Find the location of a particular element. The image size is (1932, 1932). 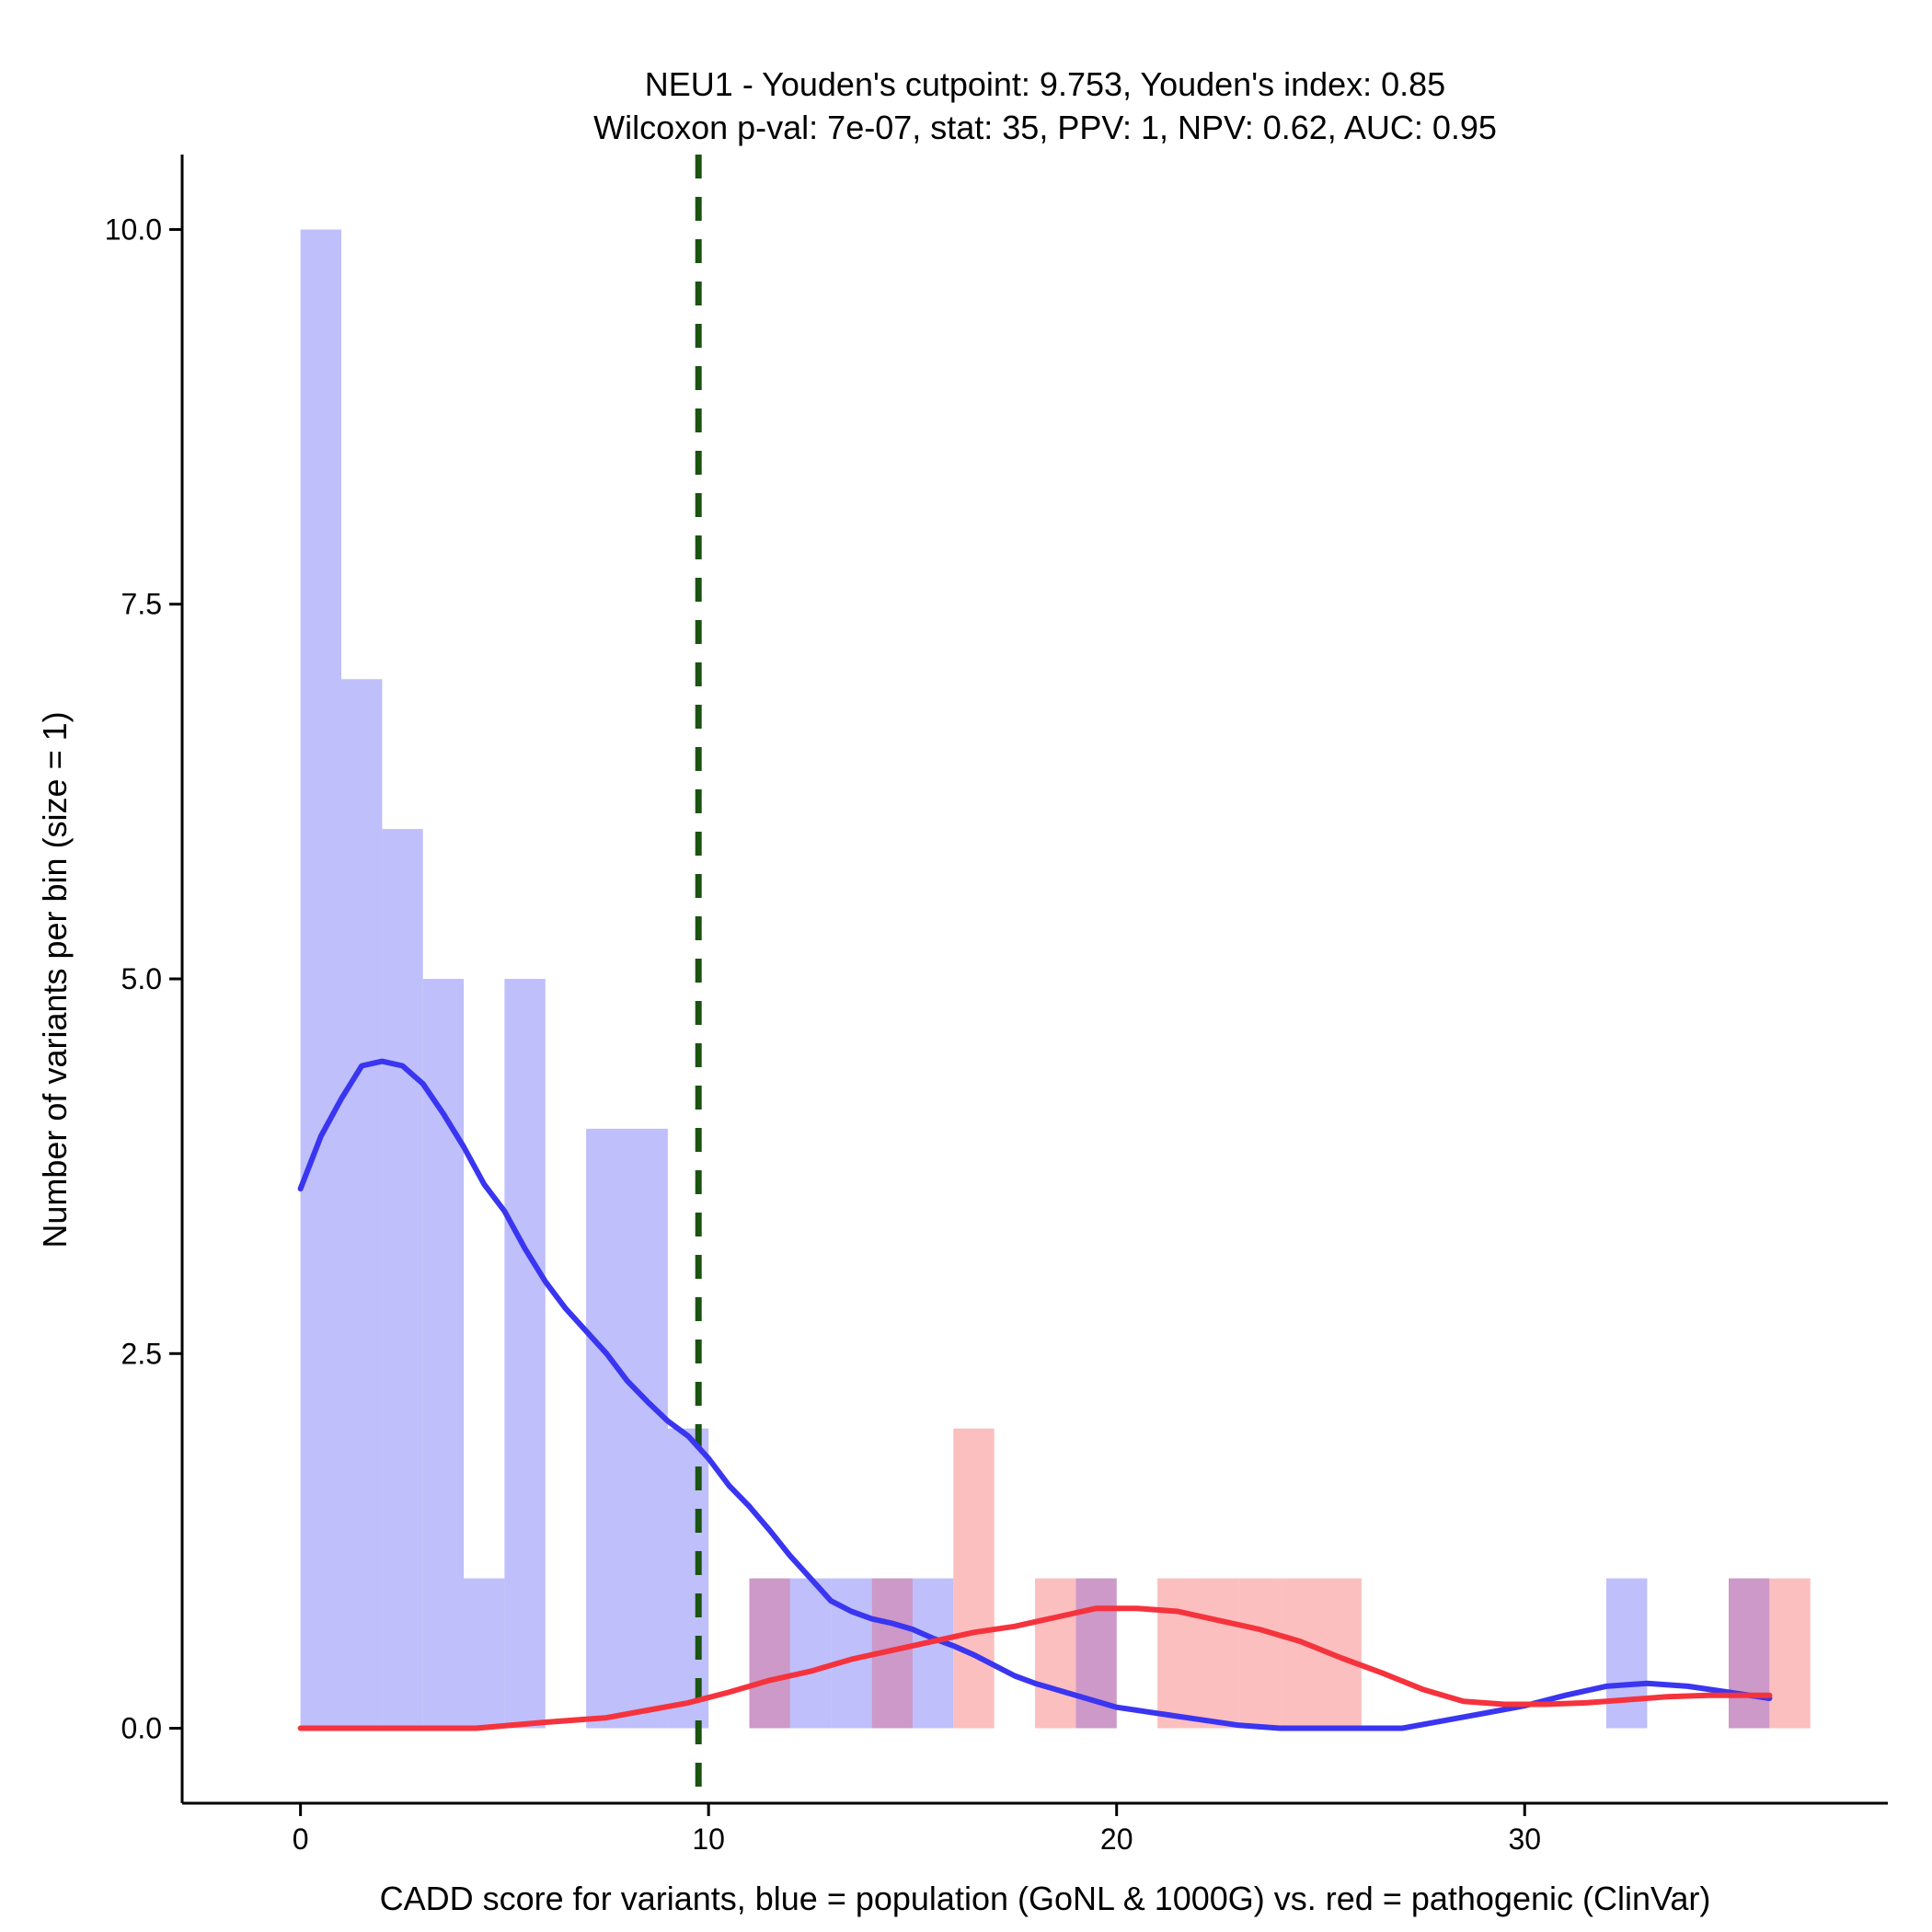

y-tick-label: 2.5 is located at coordinates (141, 1353).